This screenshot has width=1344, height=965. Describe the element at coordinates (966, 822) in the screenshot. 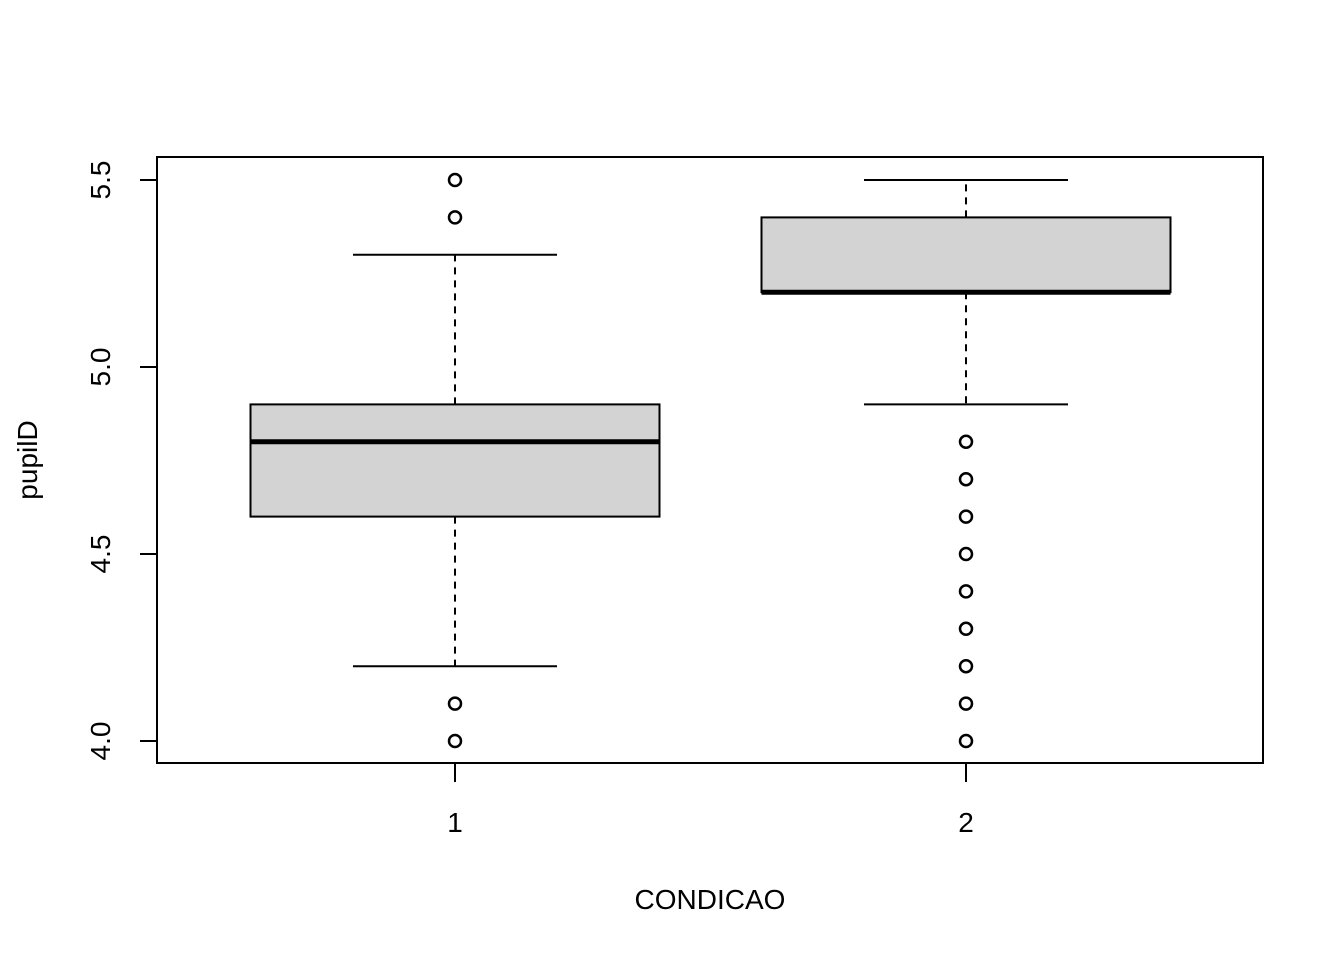

I see `x-tick-label: 2` at that location.